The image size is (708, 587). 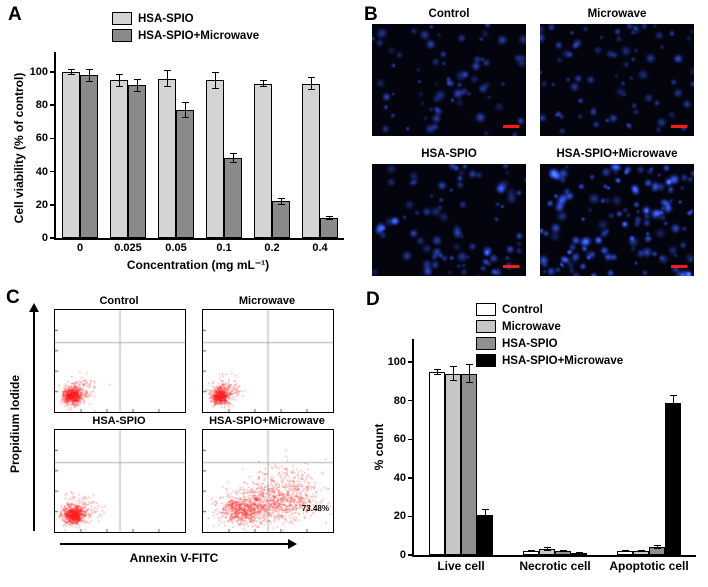 I want to click on x-category-label: 0.1, so click(x=224, y=248).